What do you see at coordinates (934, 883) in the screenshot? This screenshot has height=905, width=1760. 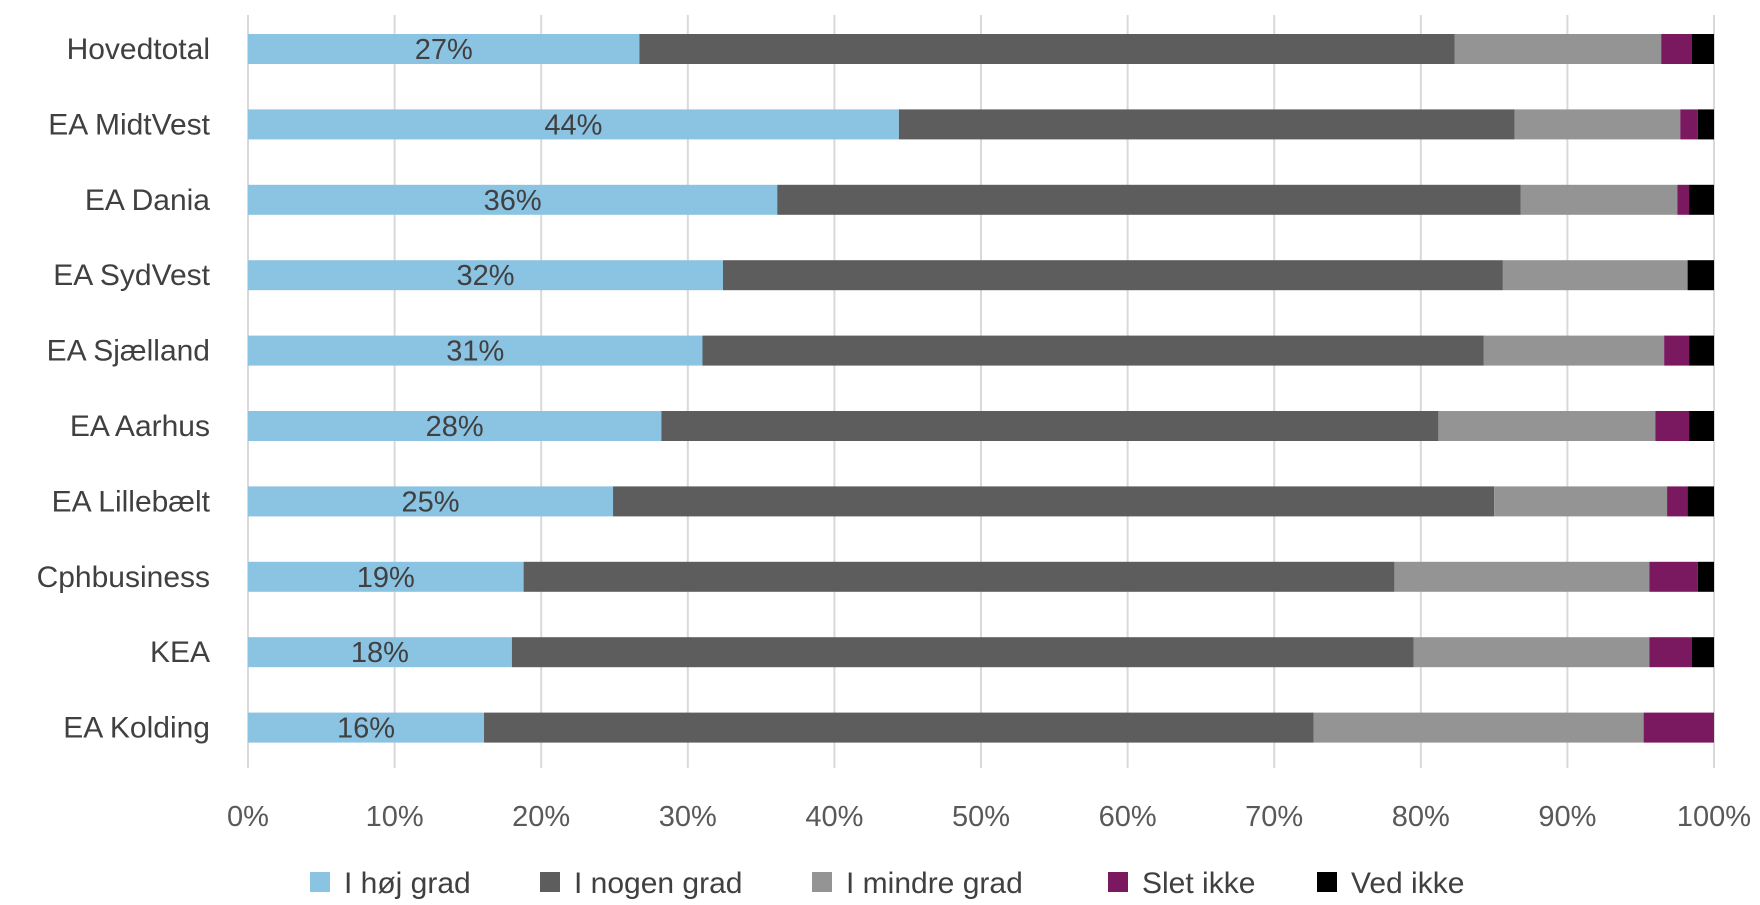 I see `legend-label: I mindre grad` at bounding box center [934, 883].